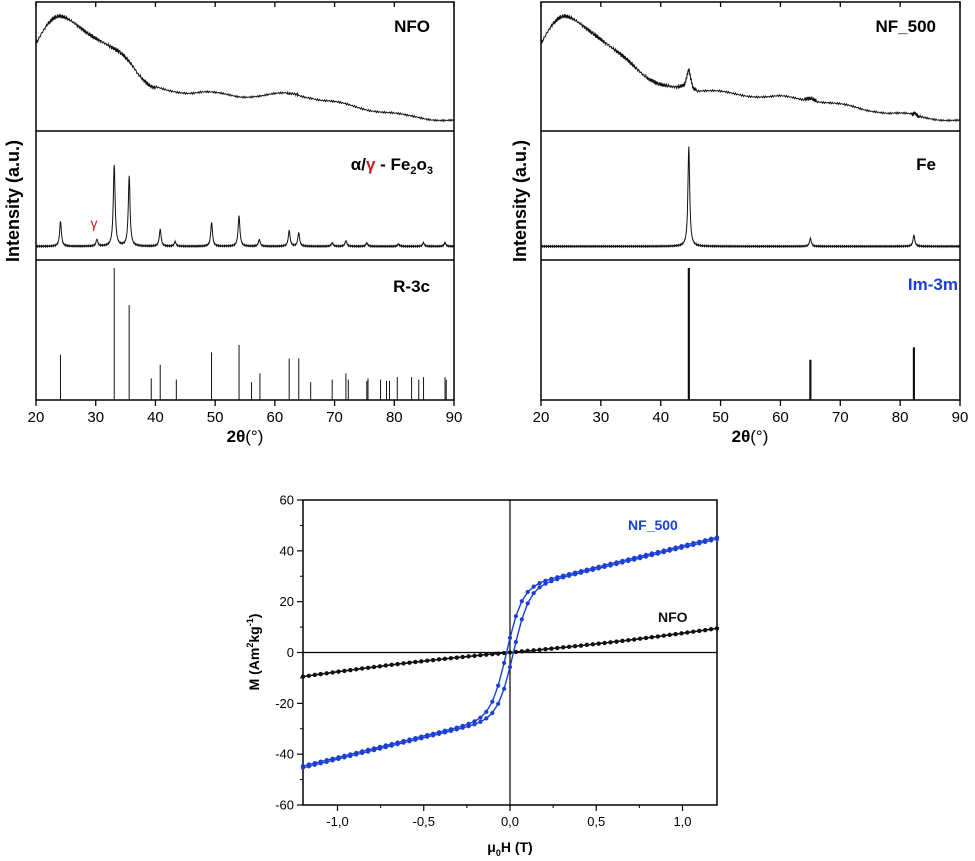 The image size is (975, 861). I want to click on x-axis-label: 2θ(°), so click(750, 436).